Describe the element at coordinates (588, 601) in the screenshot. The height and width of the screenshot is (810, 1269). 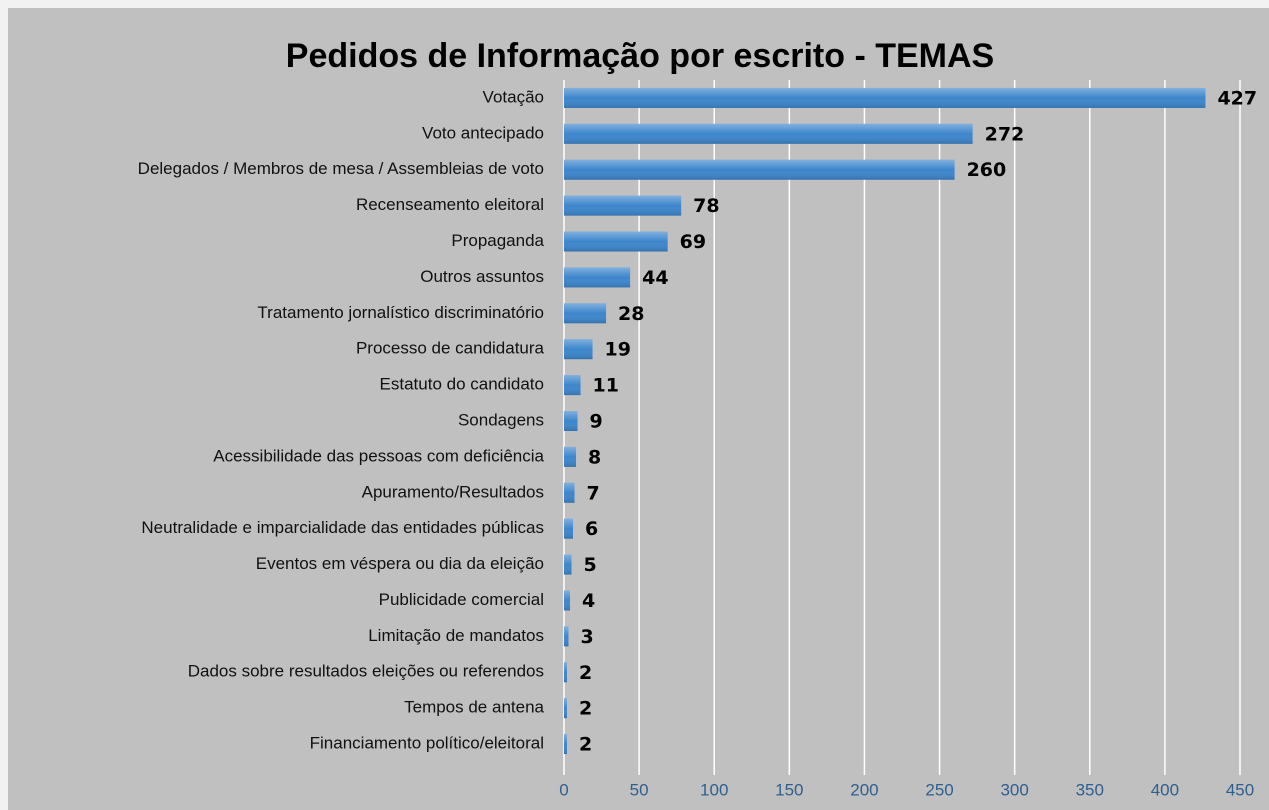
I see `data-label: 4` at that location.